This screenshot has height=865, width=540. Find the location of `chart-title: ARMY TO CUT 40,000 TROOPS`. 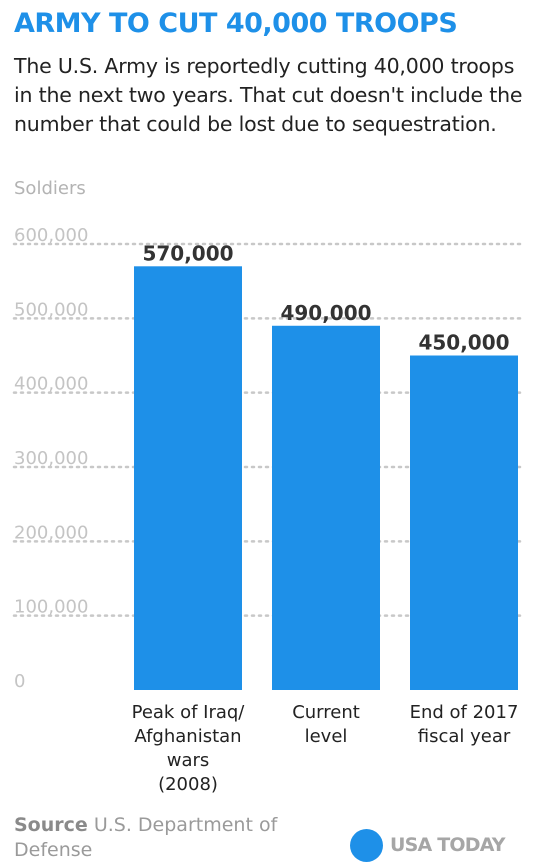

chart-title: ARMY TO CUT 40,000 TROOPS is located at coordinates (236, 23).